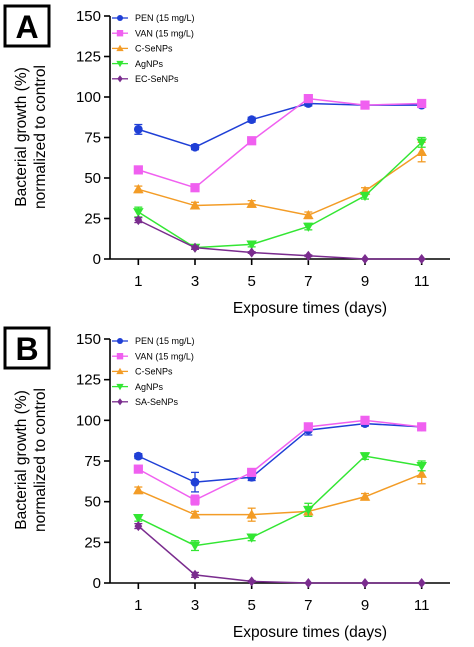  What do you see at coordinates (195, 281) in the screenshot?
I see `x-tick-label: 3` at bounding box center [195, 281].